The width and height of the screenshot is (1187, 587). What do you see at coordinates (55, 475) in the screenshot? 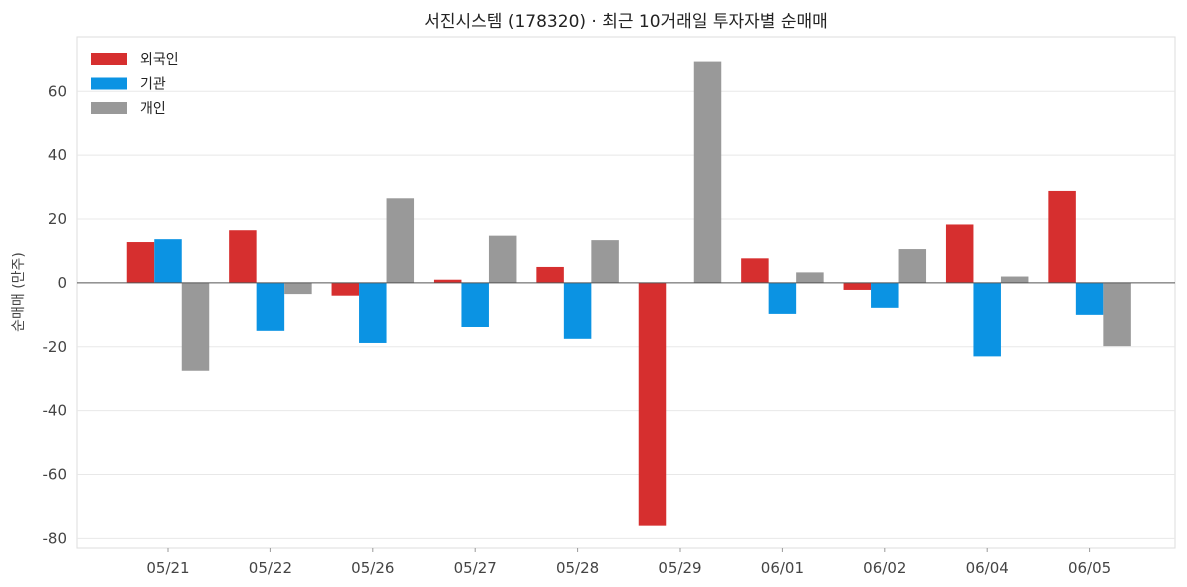
I see `y-tick-label: -60` at bounding box center [55, 475].